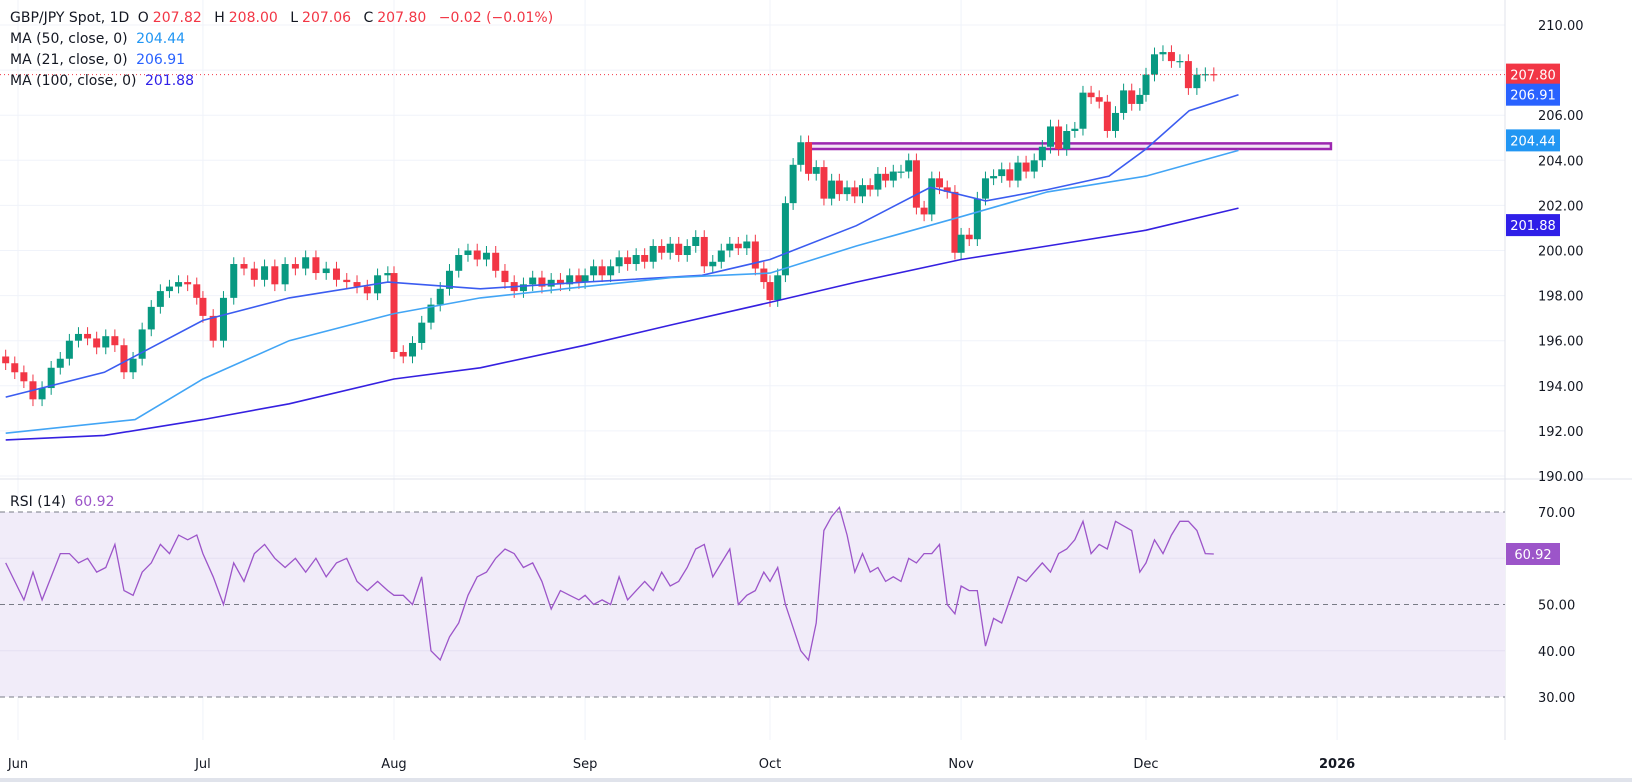 This screenshot has height=783, width=1632. What do you see at coordinates (104, 81) in the screenshot?
I see `ma100-legend: MA (100, close, 0) 201.88` at bounding box center [104, 81].